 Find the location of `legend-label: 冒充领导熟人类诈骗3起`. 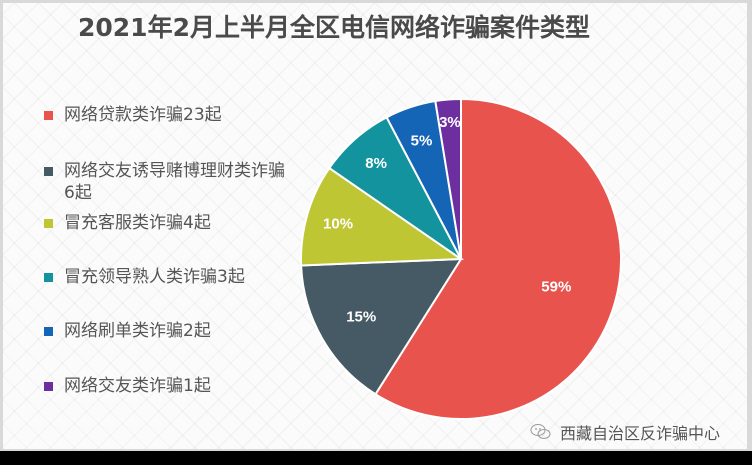

legend-label: 冒充领导熟人类诈骗3起 is located at coordinates (154, 277).